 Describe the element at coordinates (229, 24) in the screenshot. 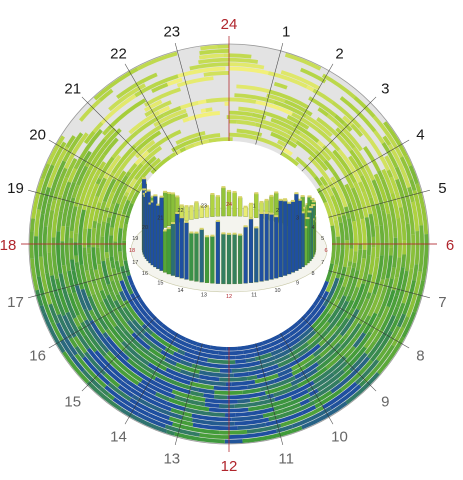

I see `hour-label: 24` at that location.